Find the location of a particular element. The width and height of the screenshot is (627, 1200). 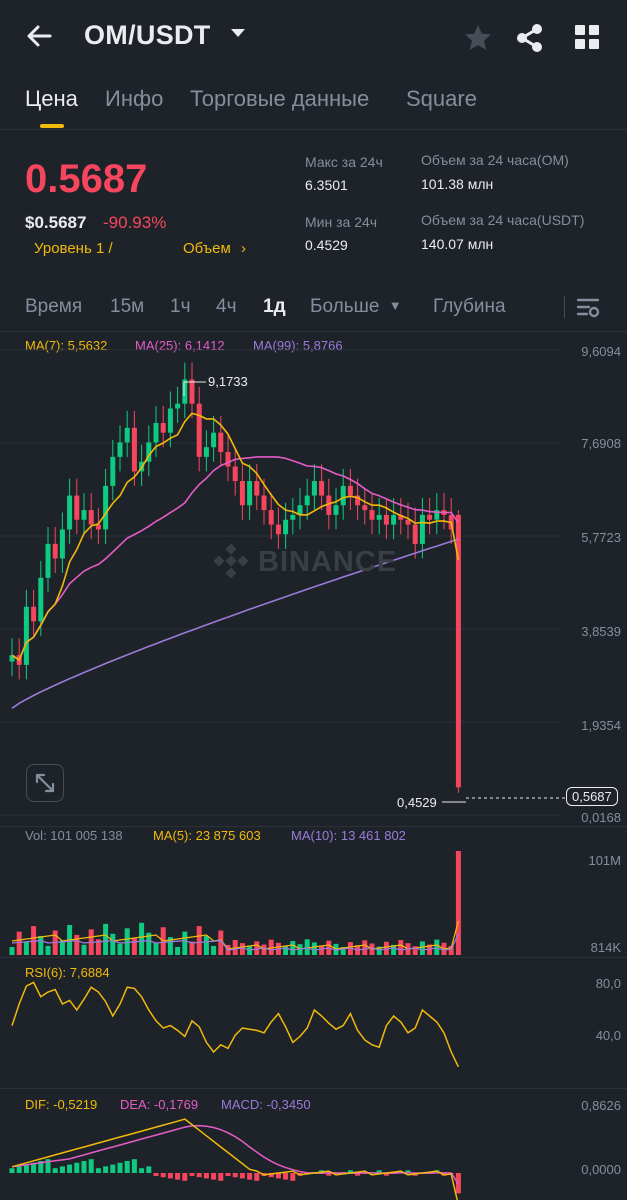

macd-dif-legend: DIF: -0,5219 is located at coordinates (61, 1104).